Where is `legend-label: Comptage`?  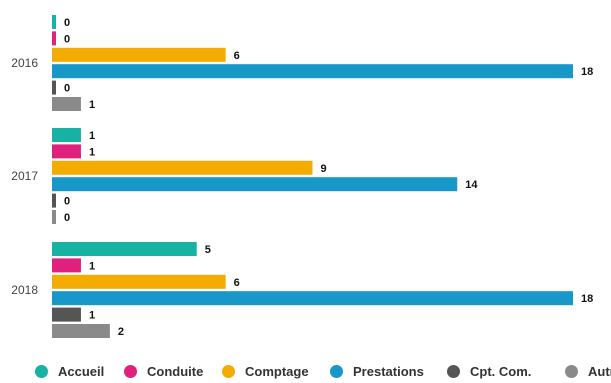 legend-label: Comptage is located at coordinates (277, 371).